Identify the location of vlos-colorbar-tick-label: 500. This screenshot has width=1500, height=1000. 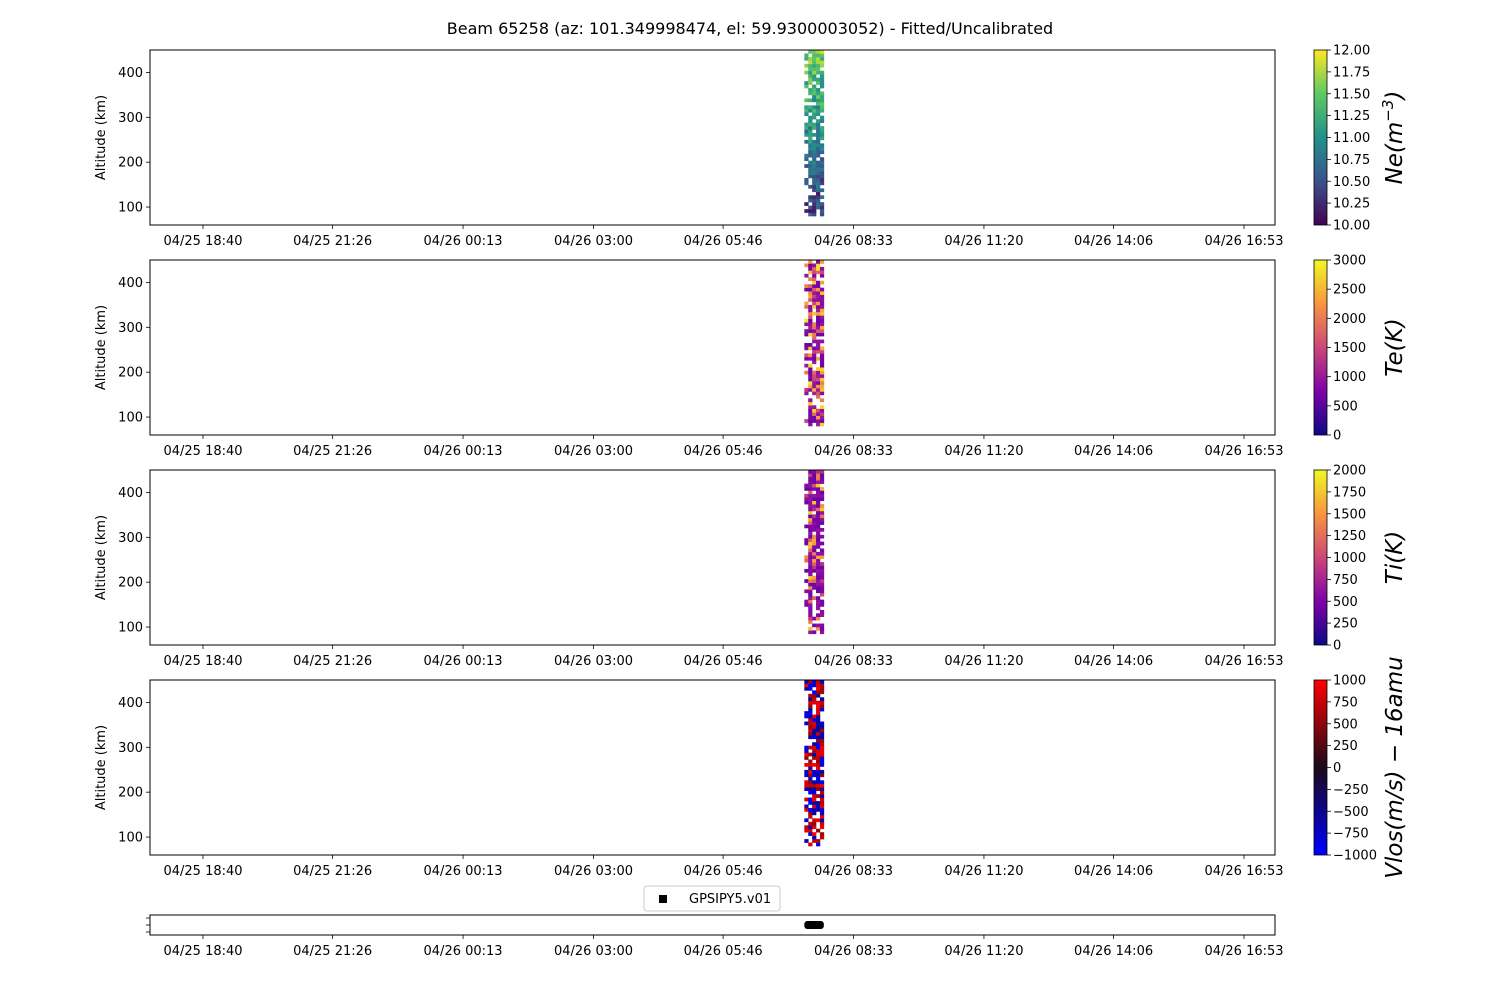
(1345, 724).